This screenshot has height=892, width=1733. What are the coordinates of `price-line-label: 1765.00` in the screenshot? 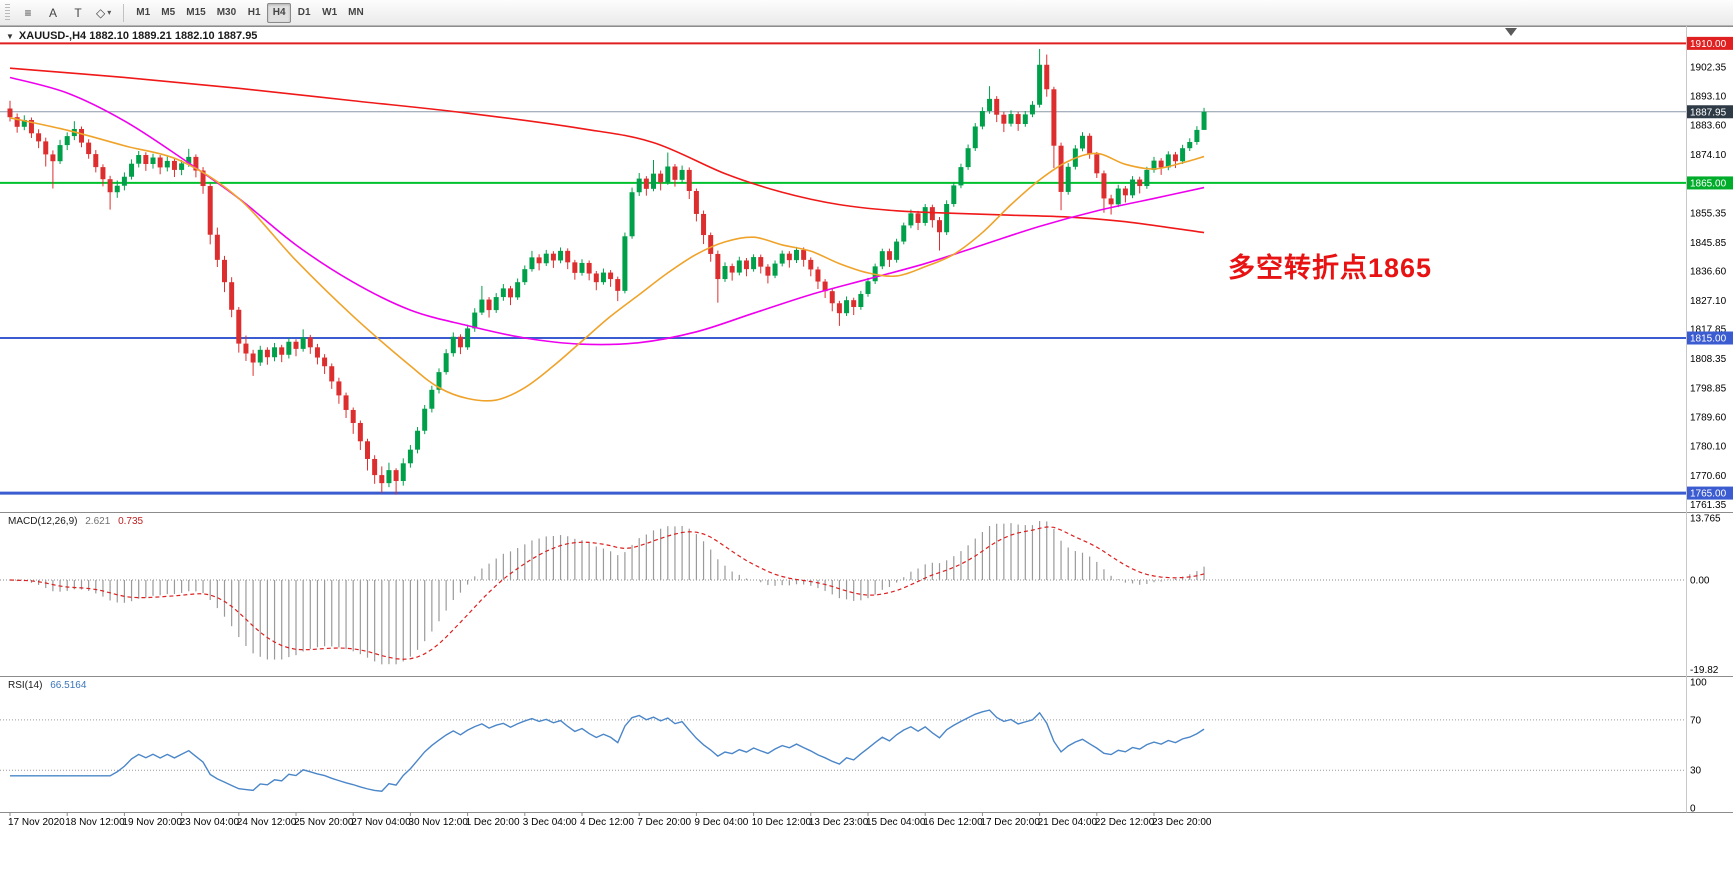 It's located at (1708, 494).